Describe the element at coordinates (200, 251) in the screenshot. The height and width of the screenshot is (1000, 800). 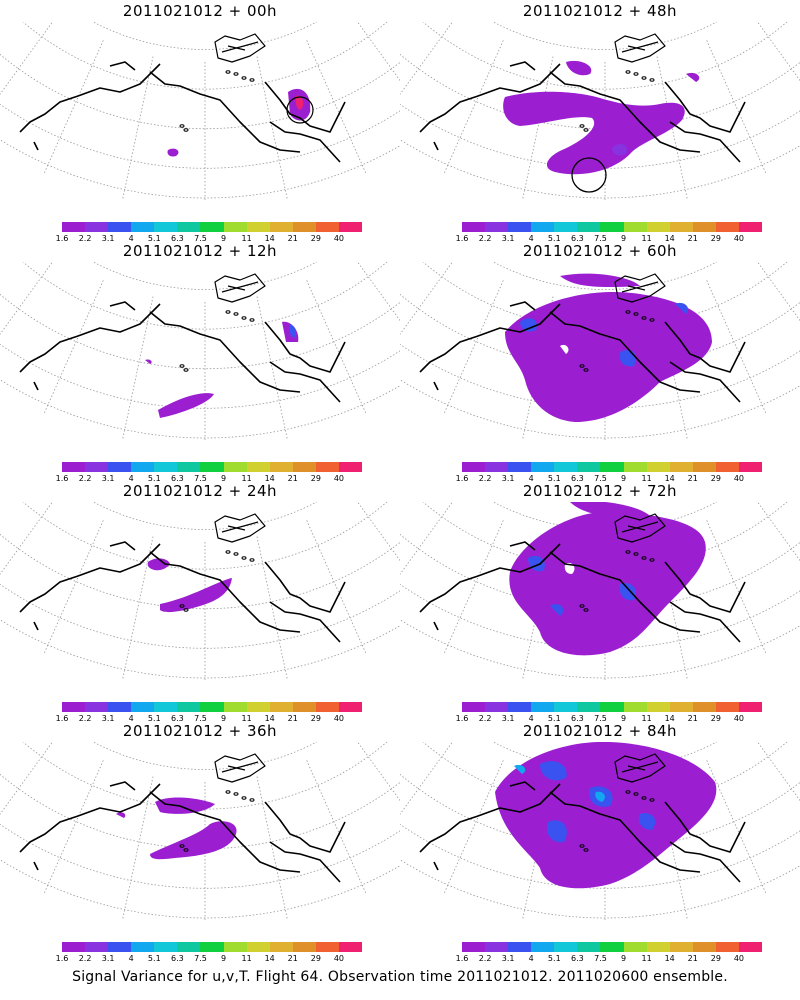
I see `panel-title: 2011021012 + 12h` at that location.